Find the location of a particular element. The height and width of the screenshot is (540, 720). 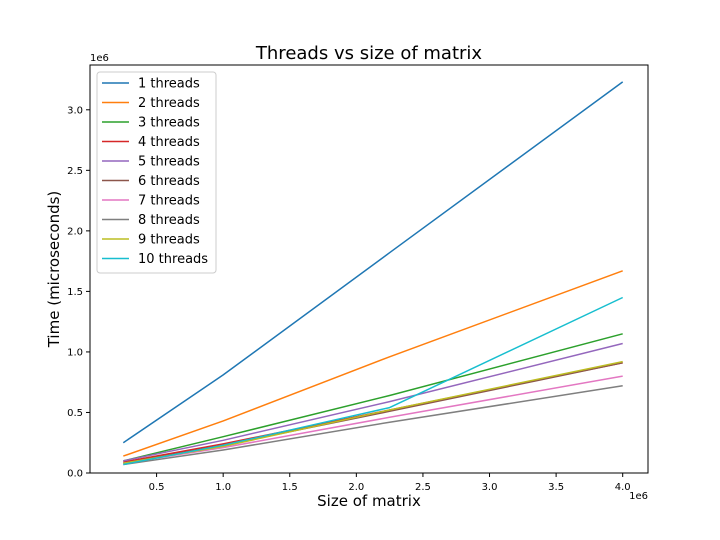

y-axis-multiplier: 1e6 is located at coordinates (99, 58).